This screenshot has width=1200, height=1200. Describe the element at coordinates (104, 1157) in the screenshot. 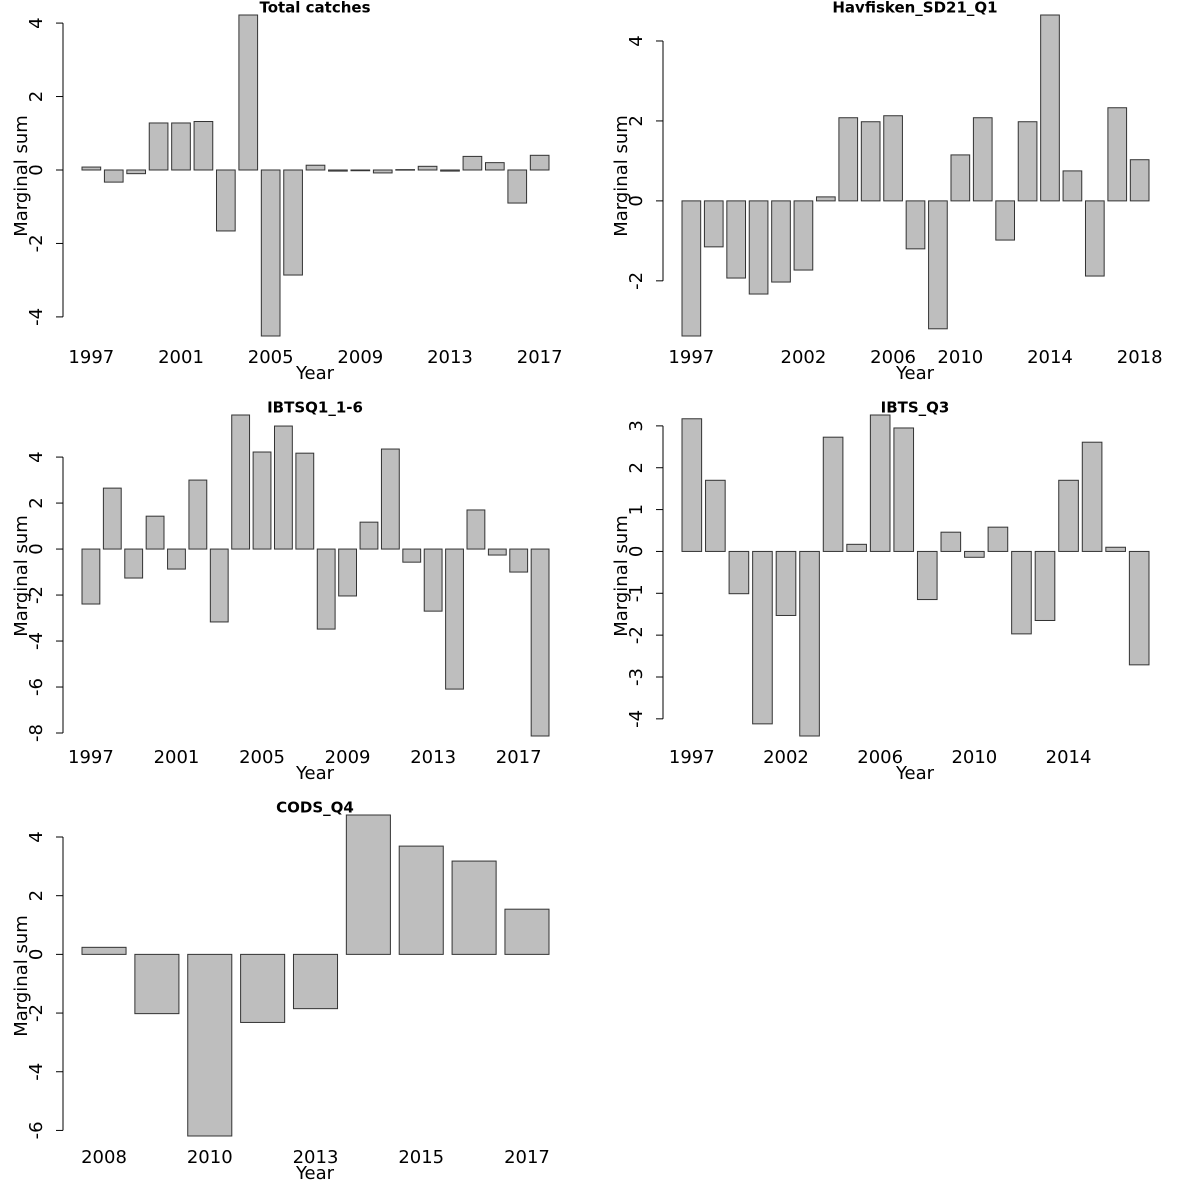

I see `x-tick-label: 2008` at that location.